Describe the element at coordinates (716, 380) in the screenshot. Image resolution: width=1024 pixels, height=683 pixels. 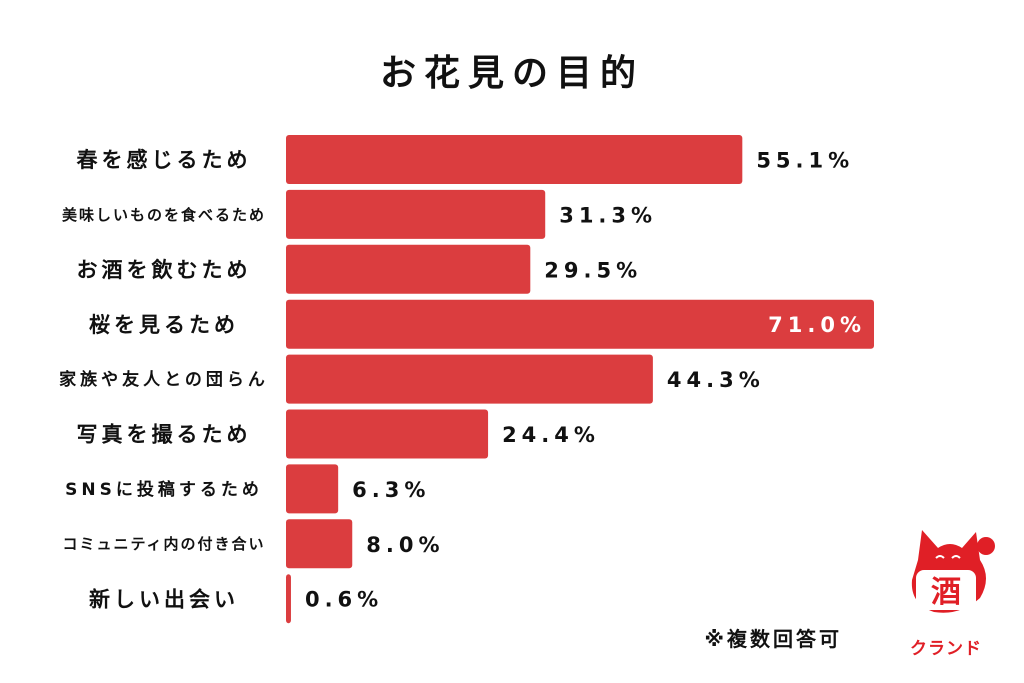
I see `value-label-4: 44.3%` at that location.